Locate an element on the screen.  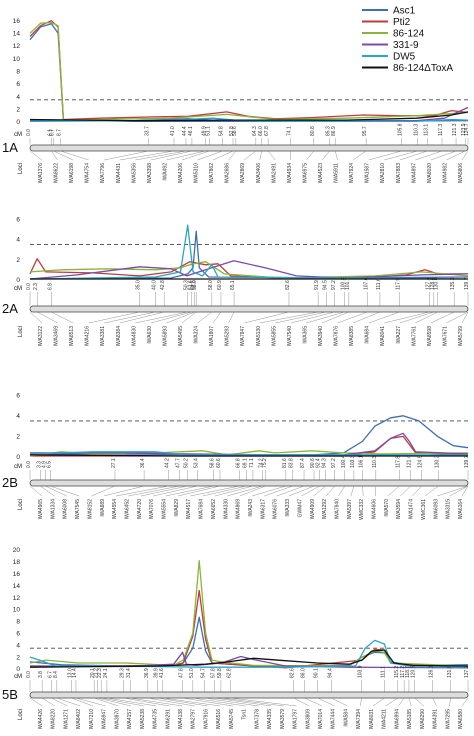
marker-name: IWA3398 is located at coordinates (150, 173).